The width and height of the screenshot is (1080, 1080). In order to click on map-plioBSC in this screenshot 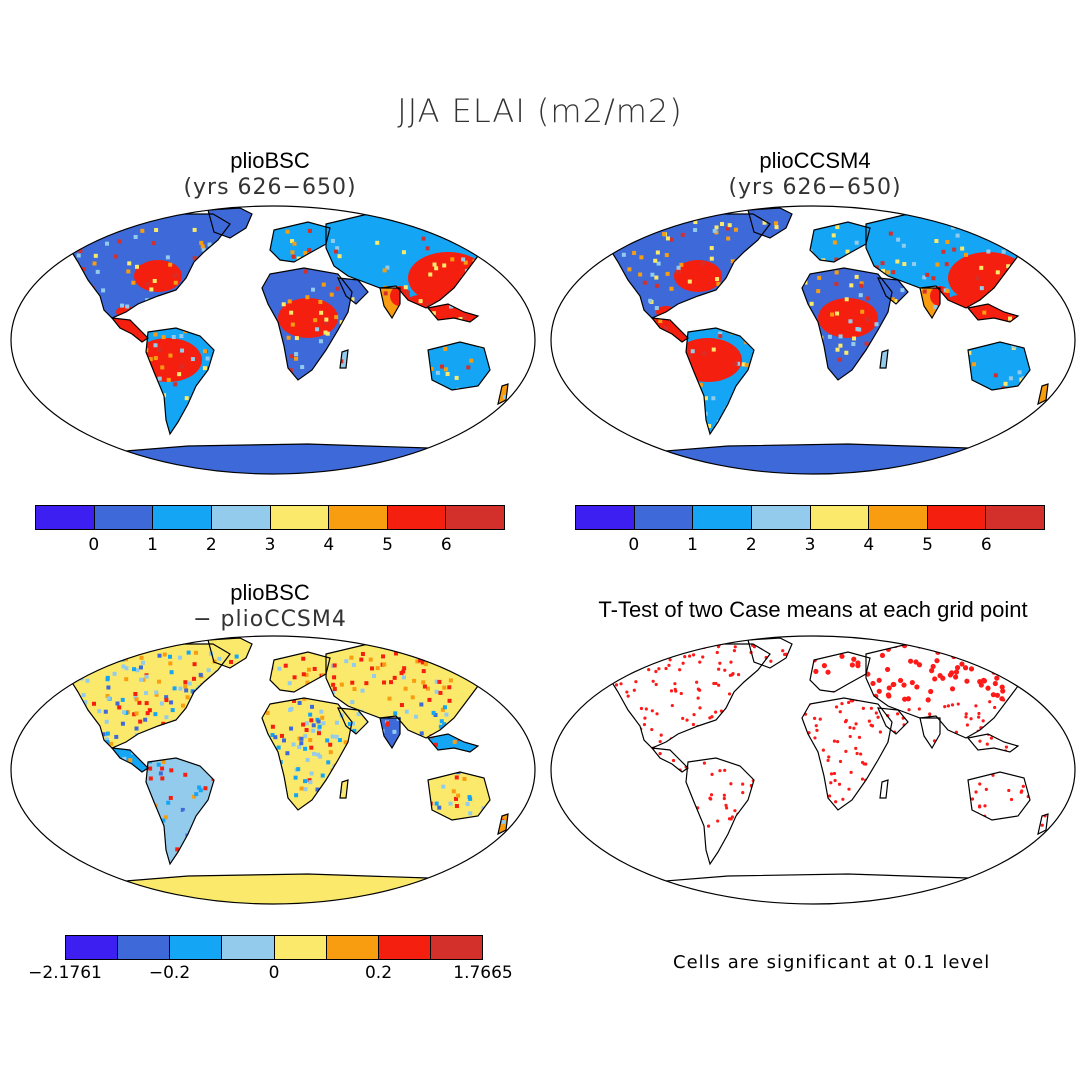, I will do `click(273, 340)`.